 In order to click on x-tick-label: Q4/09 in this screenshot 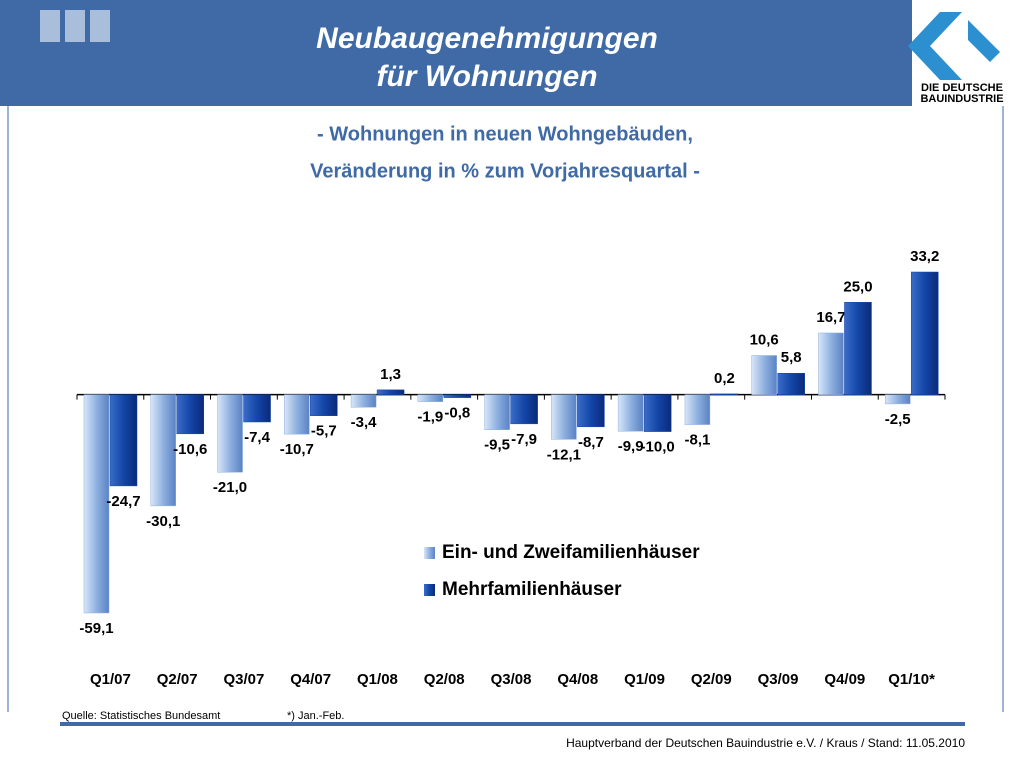, I will do `click(844, 679)`.